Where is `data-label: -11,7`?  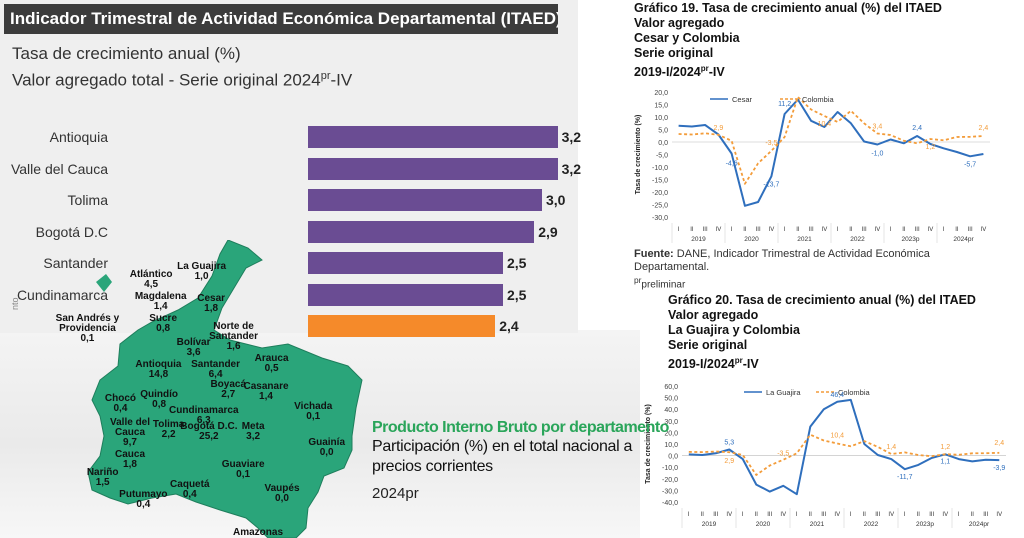 data-label: -11,7 is located at coordinates (905, 477).